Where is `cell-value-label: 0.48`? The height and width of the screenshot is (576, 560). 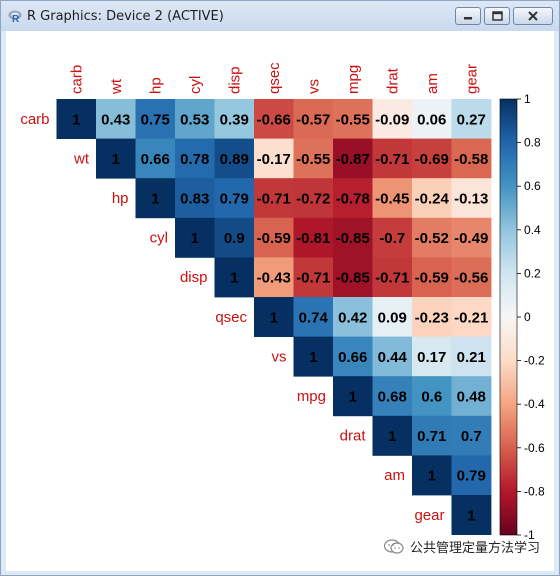
cell-value-label: 0.48 is located at coordinates (471, 397).